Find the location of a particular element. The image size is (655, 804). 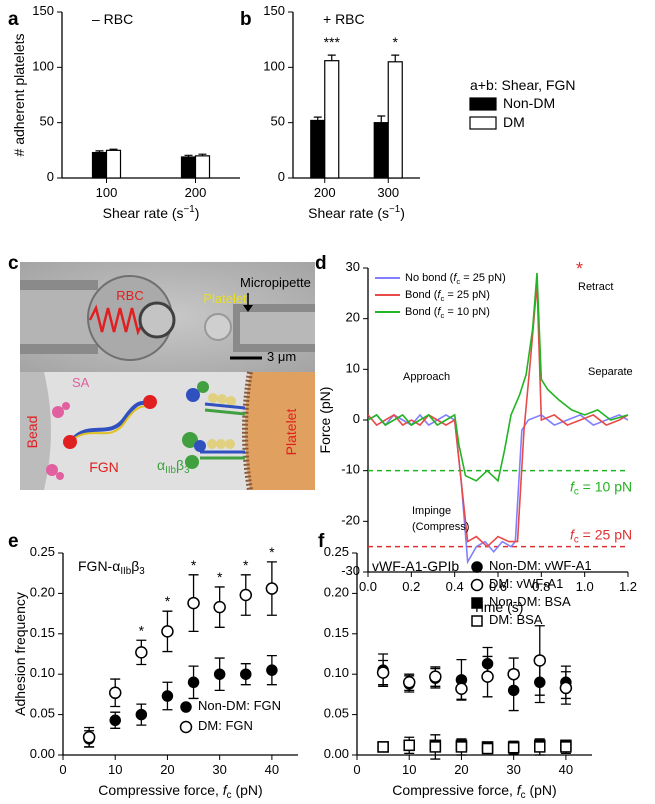

panel-label: b is located at coordinates (246, 19).